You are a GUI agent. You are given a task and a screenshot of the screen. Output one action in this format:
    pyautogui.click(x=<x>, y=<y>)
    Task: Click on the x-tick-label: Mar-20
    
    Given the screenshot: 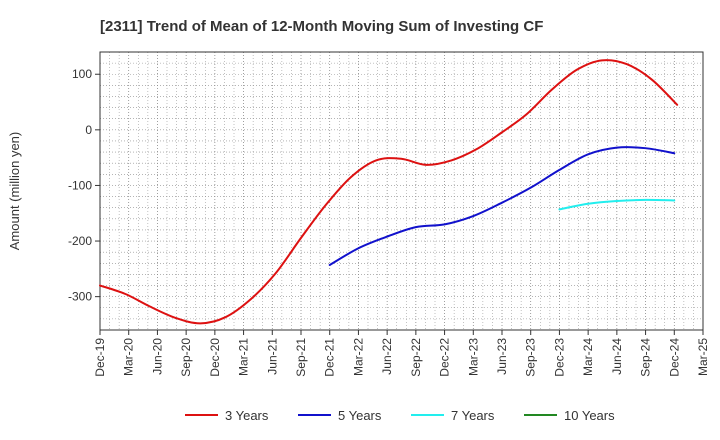 What is the action you would take?
    pyautogui.click(x=129, y=357)
    